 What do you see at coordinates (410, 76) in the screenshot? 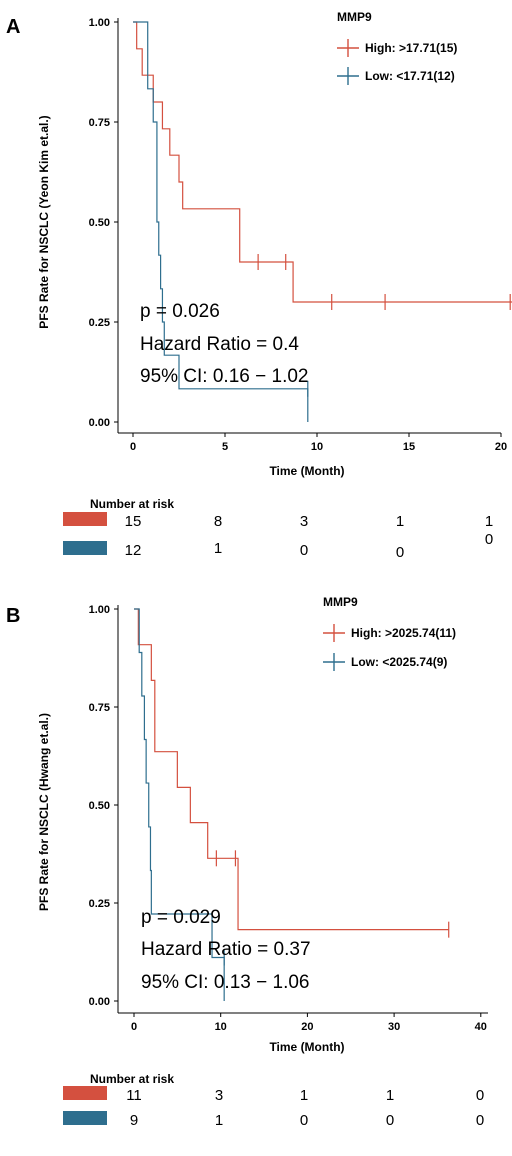
I see `legend-label-low: Low: <17.71(12)` at bounding box center [410, 76].